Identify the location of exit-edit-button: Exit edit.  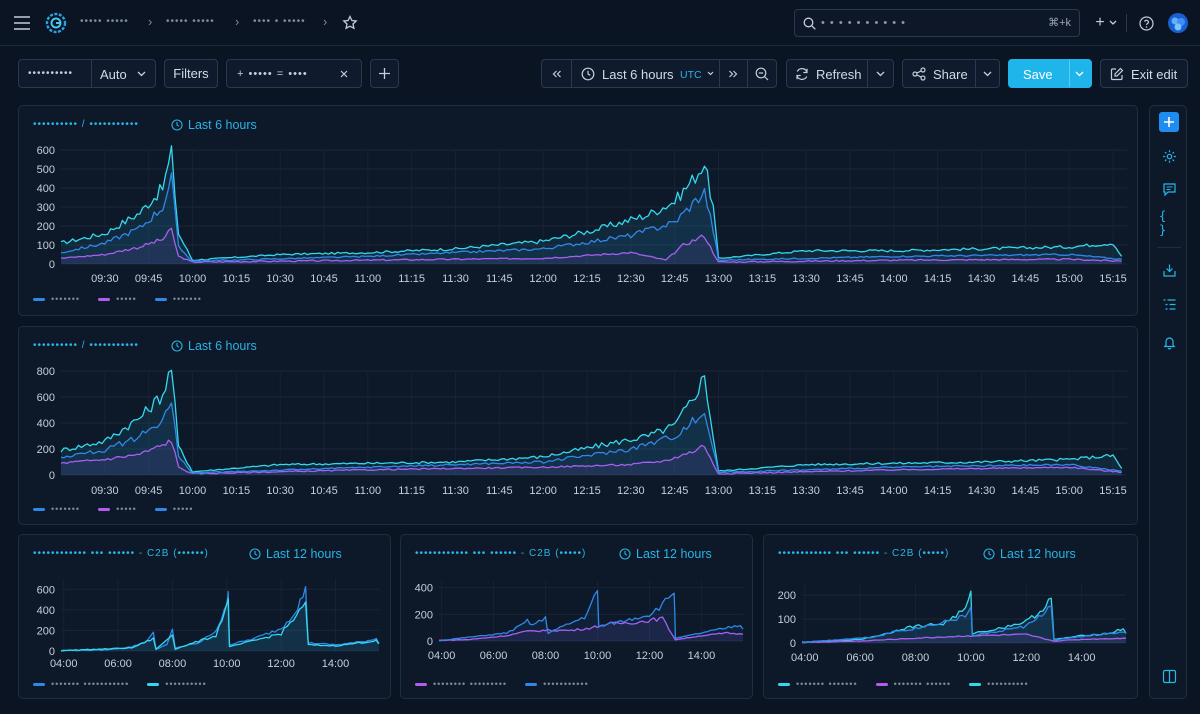
(1144, 73).